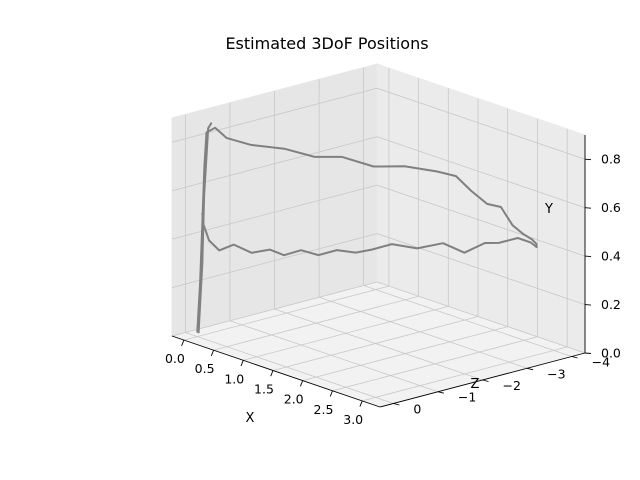 The width and height of the screenshot is (640, 480). What do you see at coordinates (264, 389) in the screenshot?
I see `x-tick-label: 1.5` at bounding box center [264, 389].